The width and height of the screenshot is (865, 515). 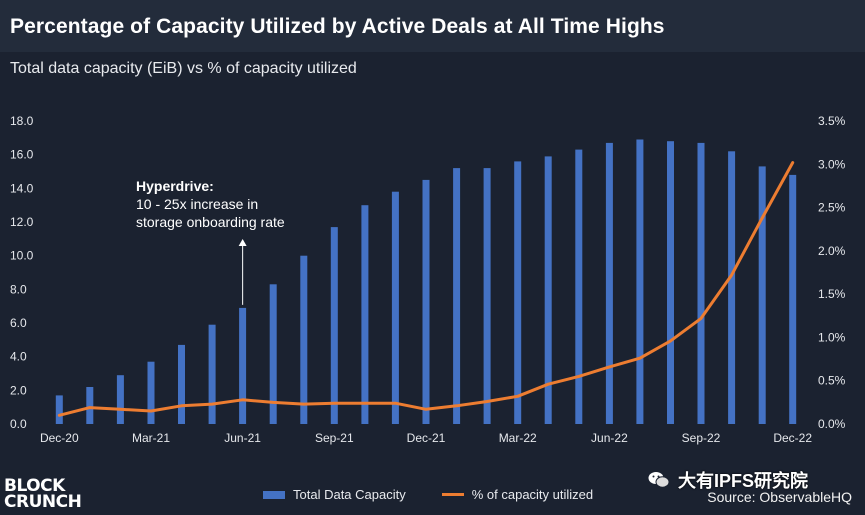 What do you see at coordinates (175, 186) in the screenshot?
I see `annotation-heading: Hyperdrive:` at bounding box center [175, 186].